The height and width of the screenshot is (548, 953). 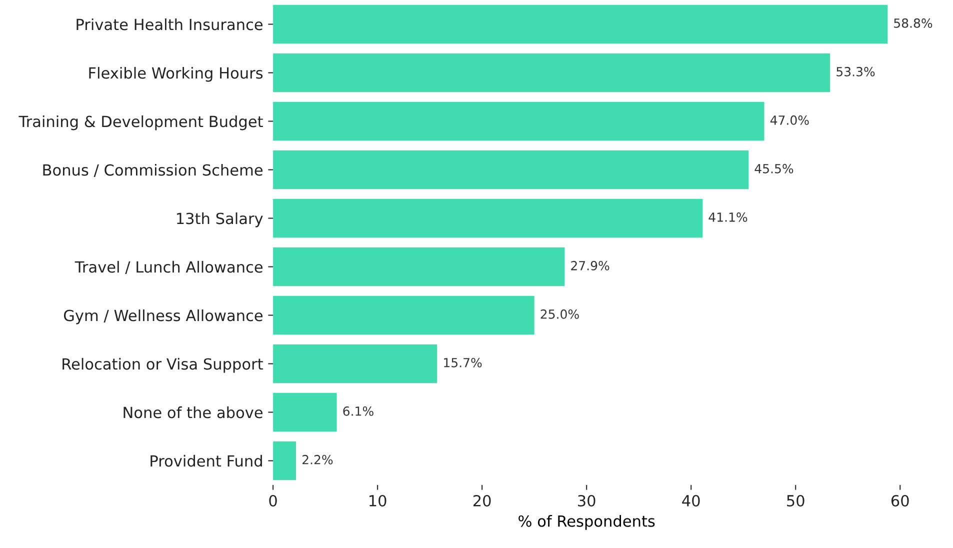 What do you see at coordinates (317, 459) in the screenshot?
I see `data-label: 2.2%` at bounding box center [317, 459].